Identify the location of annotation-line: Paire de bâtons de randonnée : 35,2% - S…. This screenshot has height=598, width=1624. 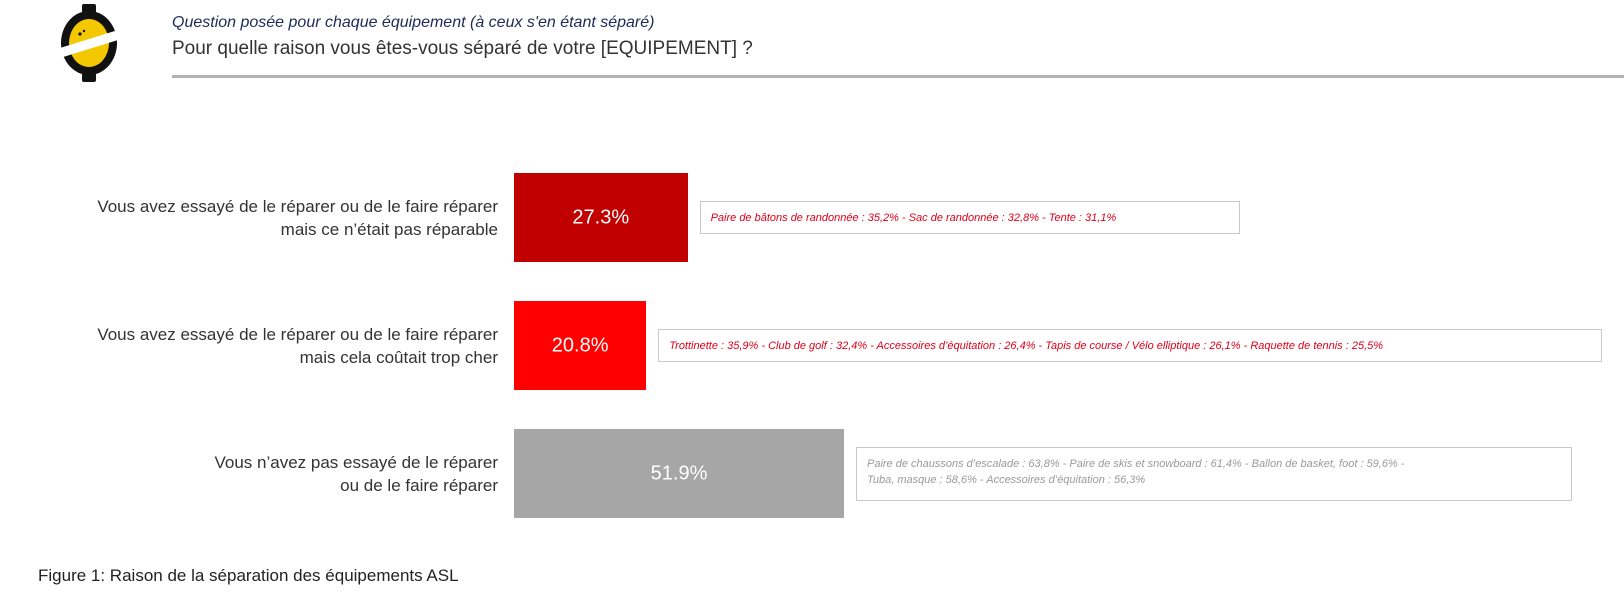
(913, 217).